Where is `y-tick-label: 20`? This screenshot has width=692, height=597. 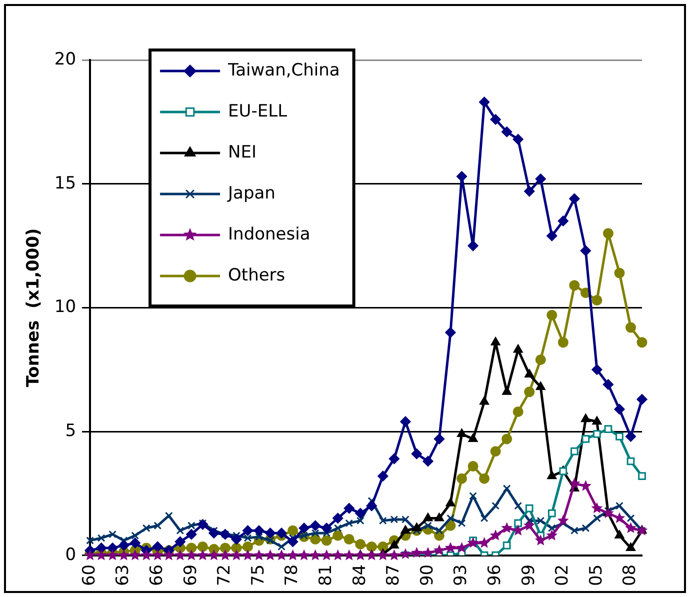
y-tick-label: 20 is located at coordinates (65, 59).